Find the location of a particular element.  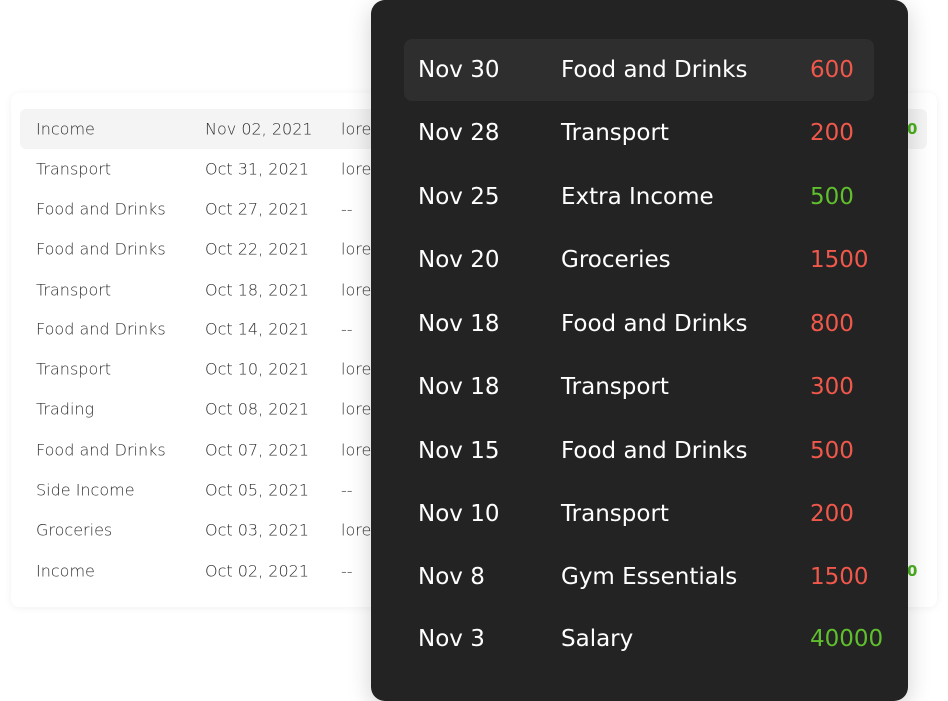

item-amount: 40000 is located at coordinates (847, 639).